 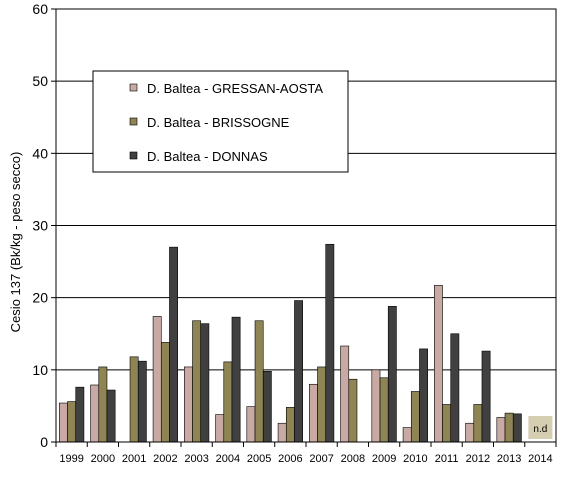 What do you see at coordinates (259, 459) in the screenshot?
I see `x-tick-label-2005: 2005` at bounding box center [259, 459].